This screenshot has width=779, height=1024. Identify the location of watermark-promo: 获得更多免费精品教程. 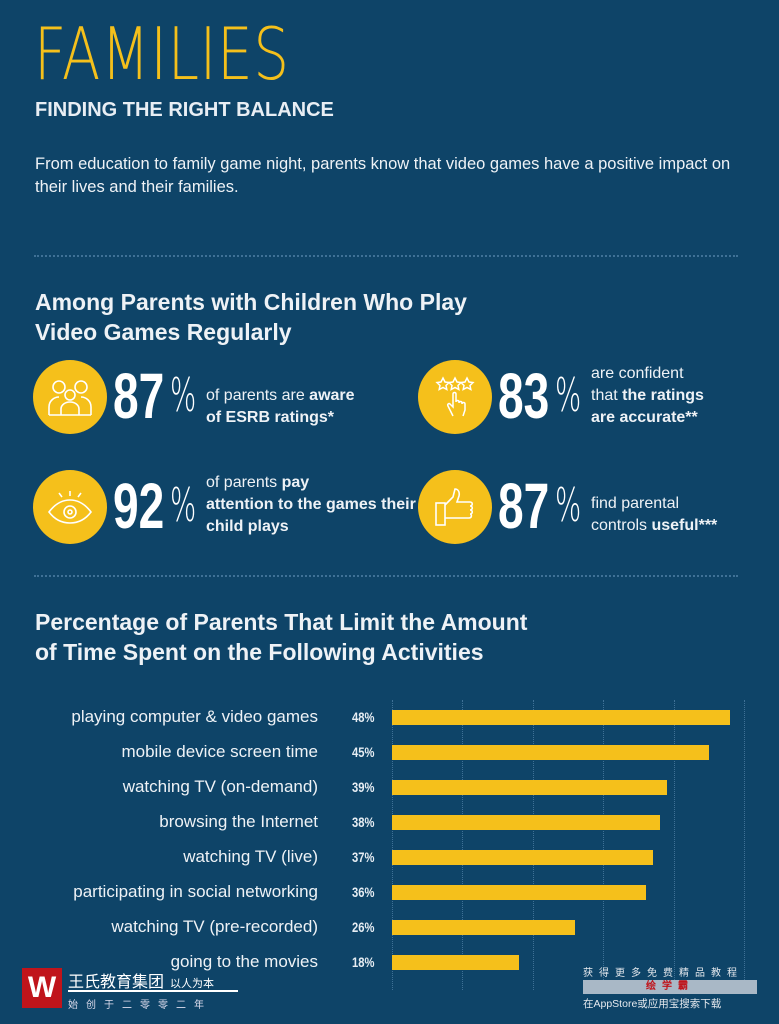
(663, 973).